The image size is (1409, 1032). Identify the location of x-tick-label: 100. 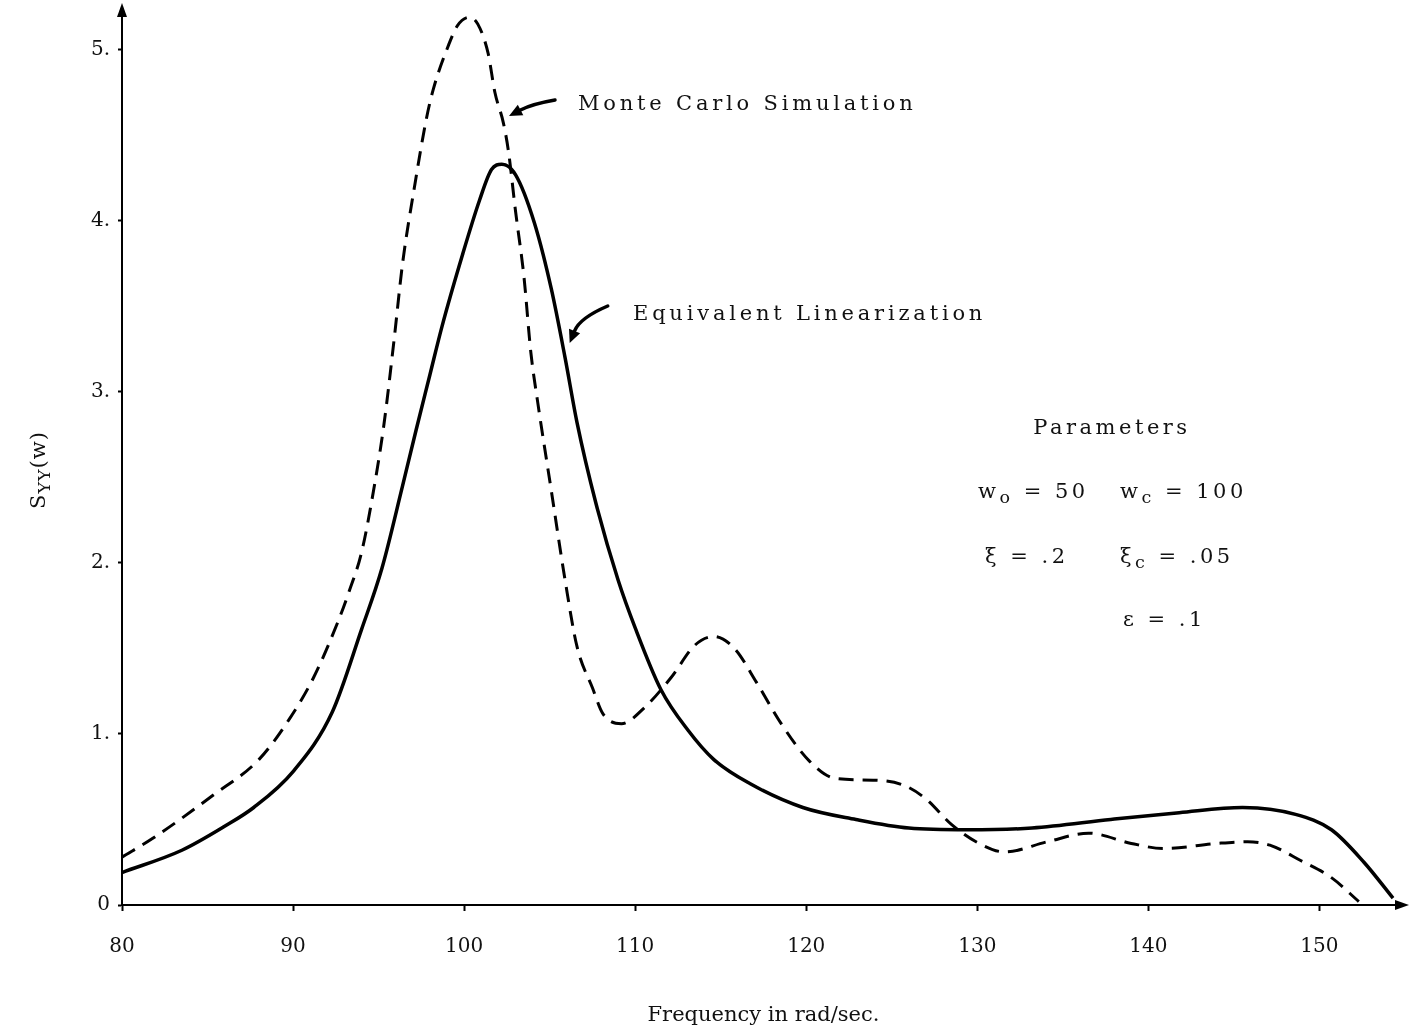
(464, 945).